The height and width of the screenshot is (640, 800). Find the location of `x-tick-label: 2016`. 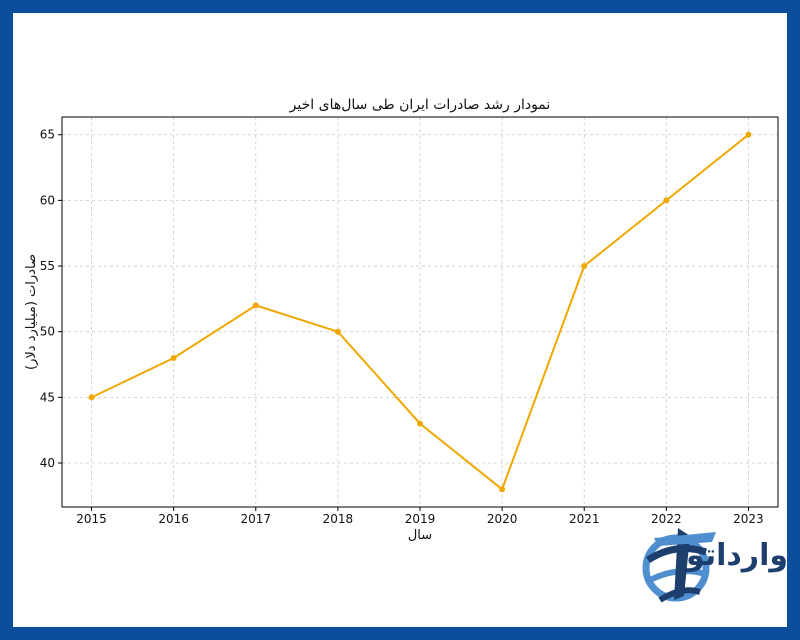

x-tick-label: 2016 is located at coordinates (173, 519).